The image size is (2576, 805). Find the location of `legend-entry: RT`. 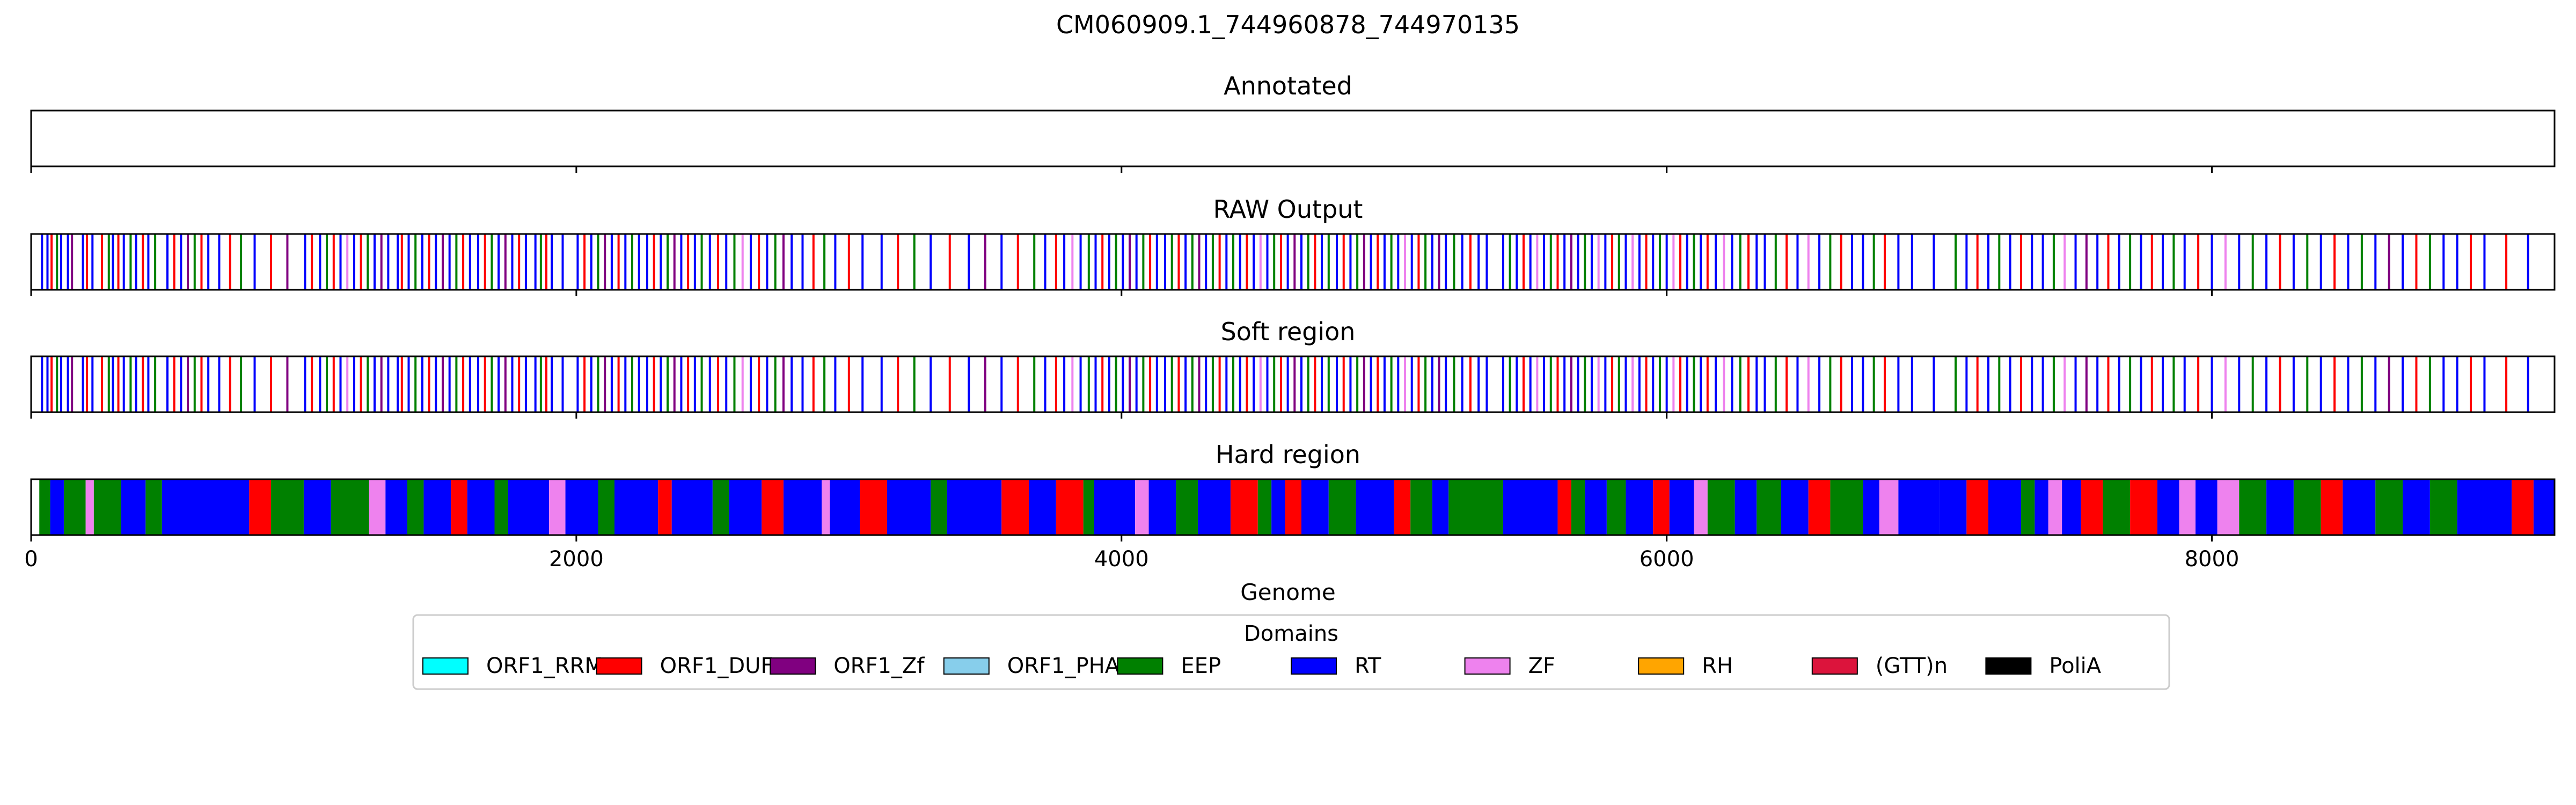

legend-entry: RT is located at coordinates (1336, 666).